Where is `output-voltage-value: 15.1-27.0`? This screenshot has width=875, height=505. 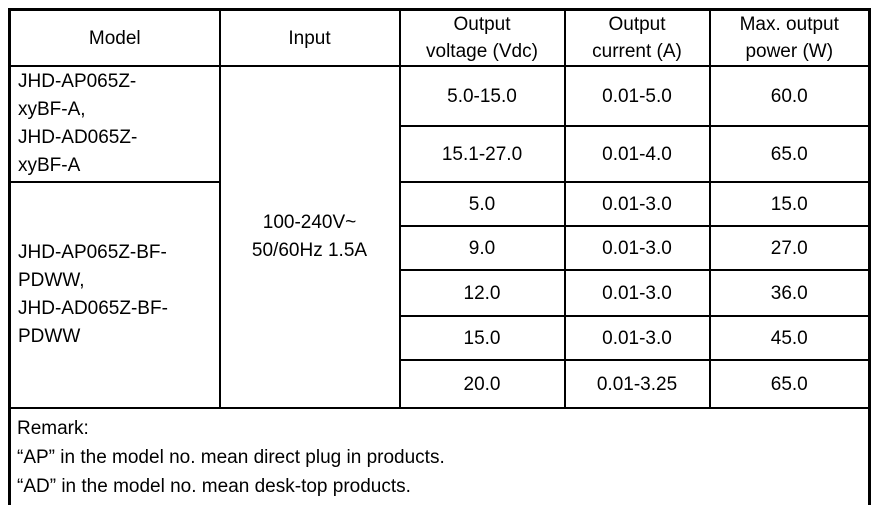
output-voltage-value: 15.1-27.0 is located at coordinates (482, 154).